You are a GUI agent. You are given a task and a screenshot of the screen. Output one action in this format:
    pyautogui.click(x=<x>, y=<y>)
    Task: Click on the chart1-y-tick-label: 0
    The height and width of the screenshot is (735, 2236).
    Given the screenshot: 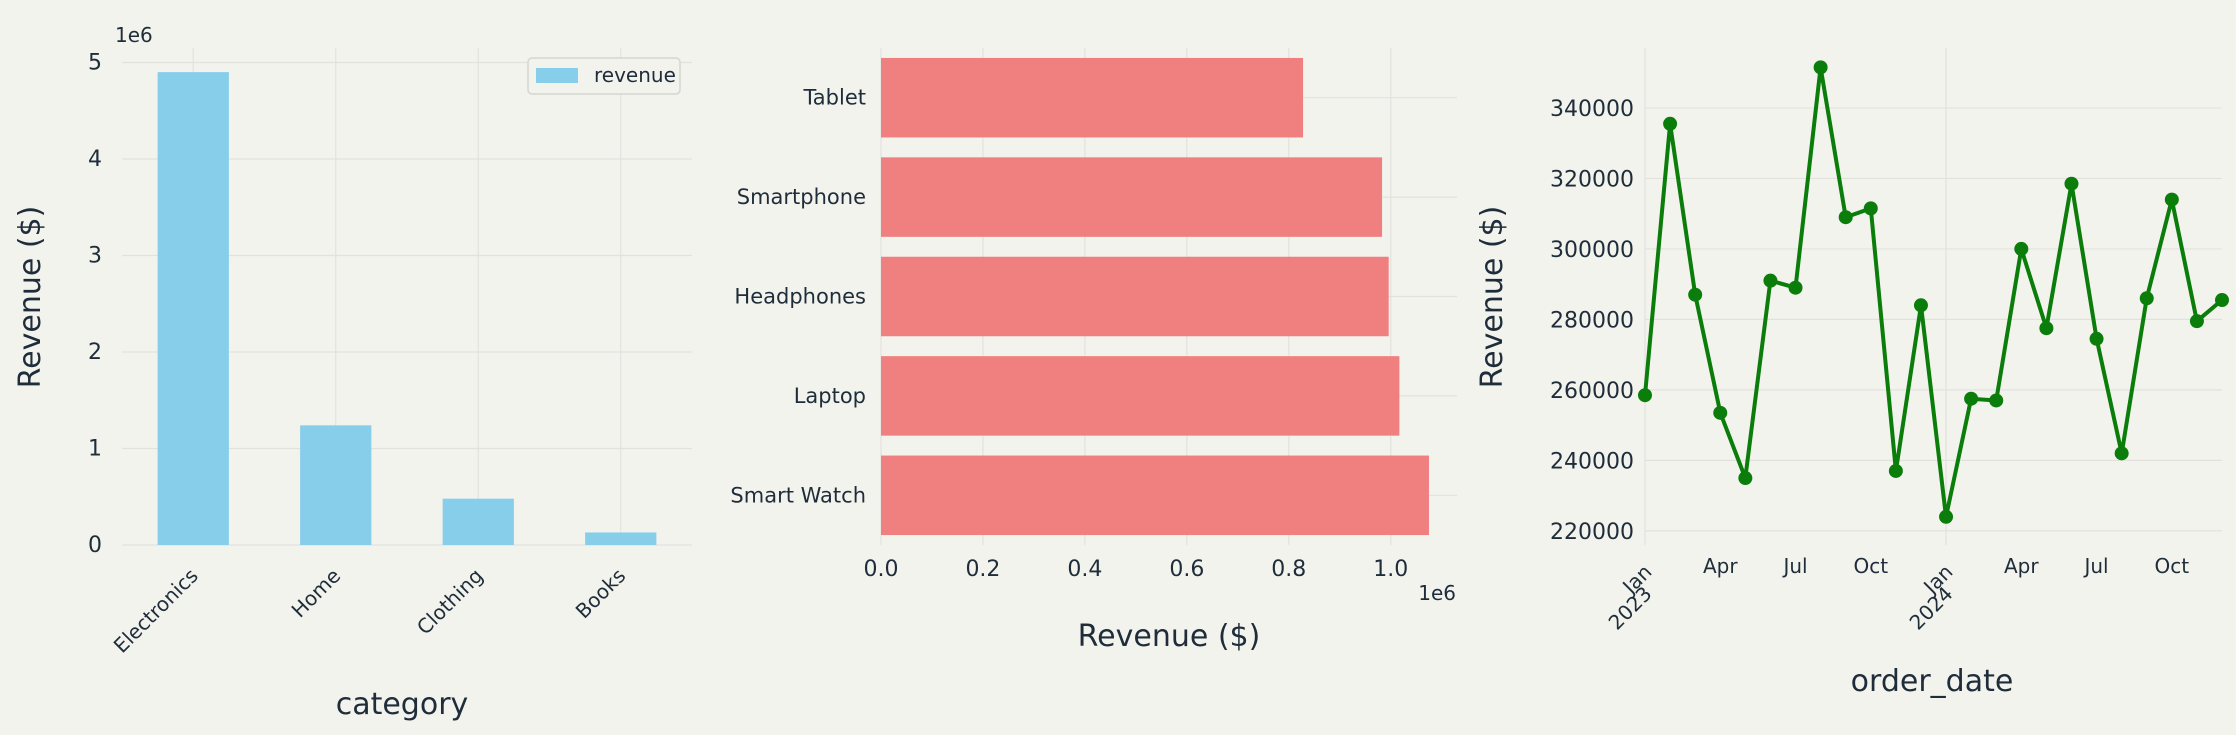 What is the action you would take?
    pyautogui.click(x=95, y=545)
    